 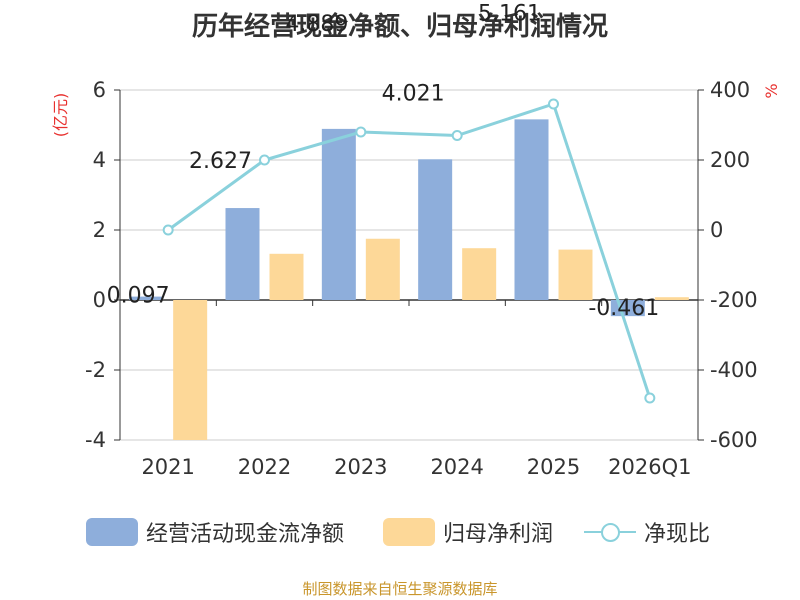 I want to click on category-label: 2023, so click(x=360, y=467).